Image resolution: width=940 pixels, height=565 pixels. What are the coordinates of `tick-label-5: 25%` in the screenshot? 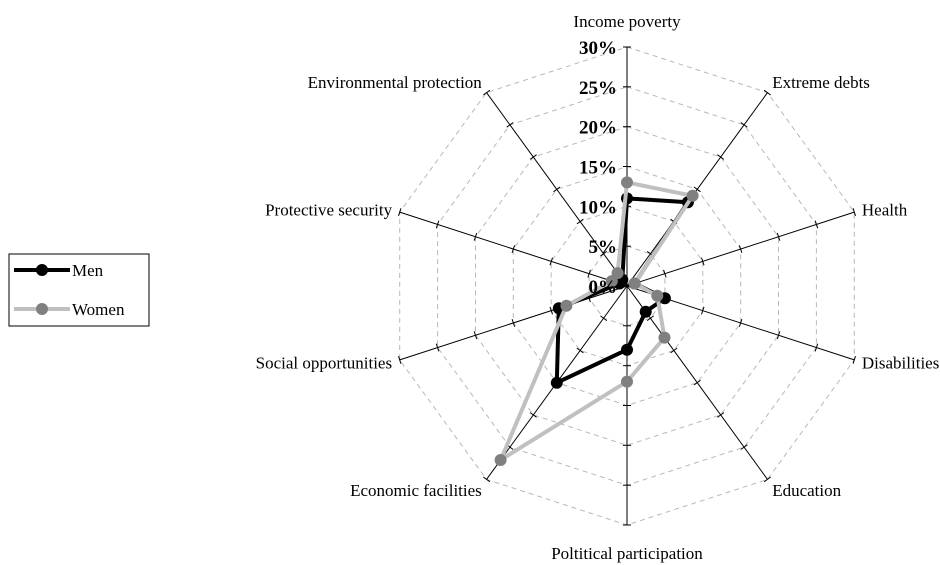 It's located at (598, 88).